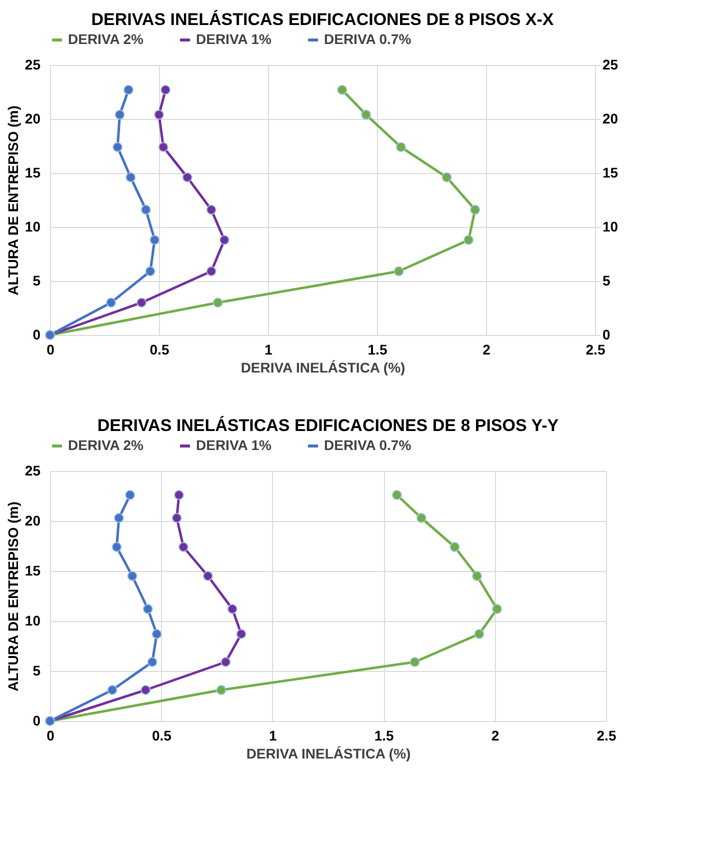 The height and width of the screenshot is (856, 702). What do you see at coordinates (610, 118) in the screenshot?
I see `y2-tick-label: 20` at bounding box center [610, 118].